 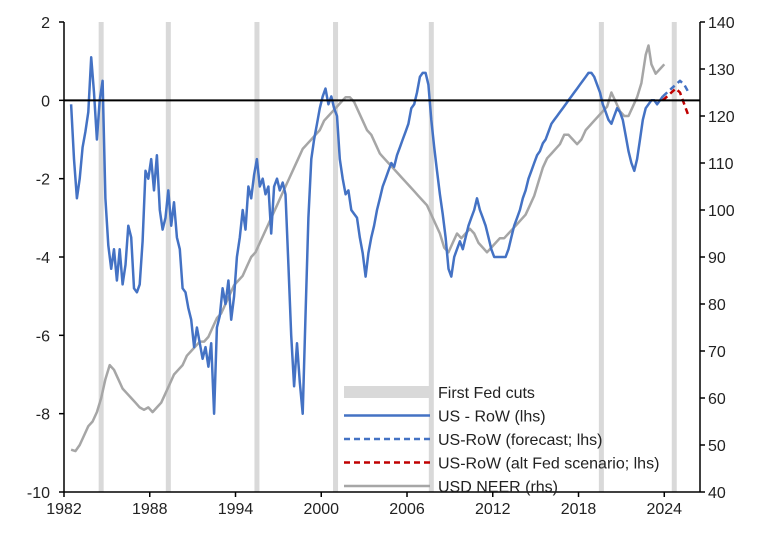 What do you see at coordinates (717, 493) in the screenshot?
I see `y2-tick-label: 40` at bounding box center [717, 493].